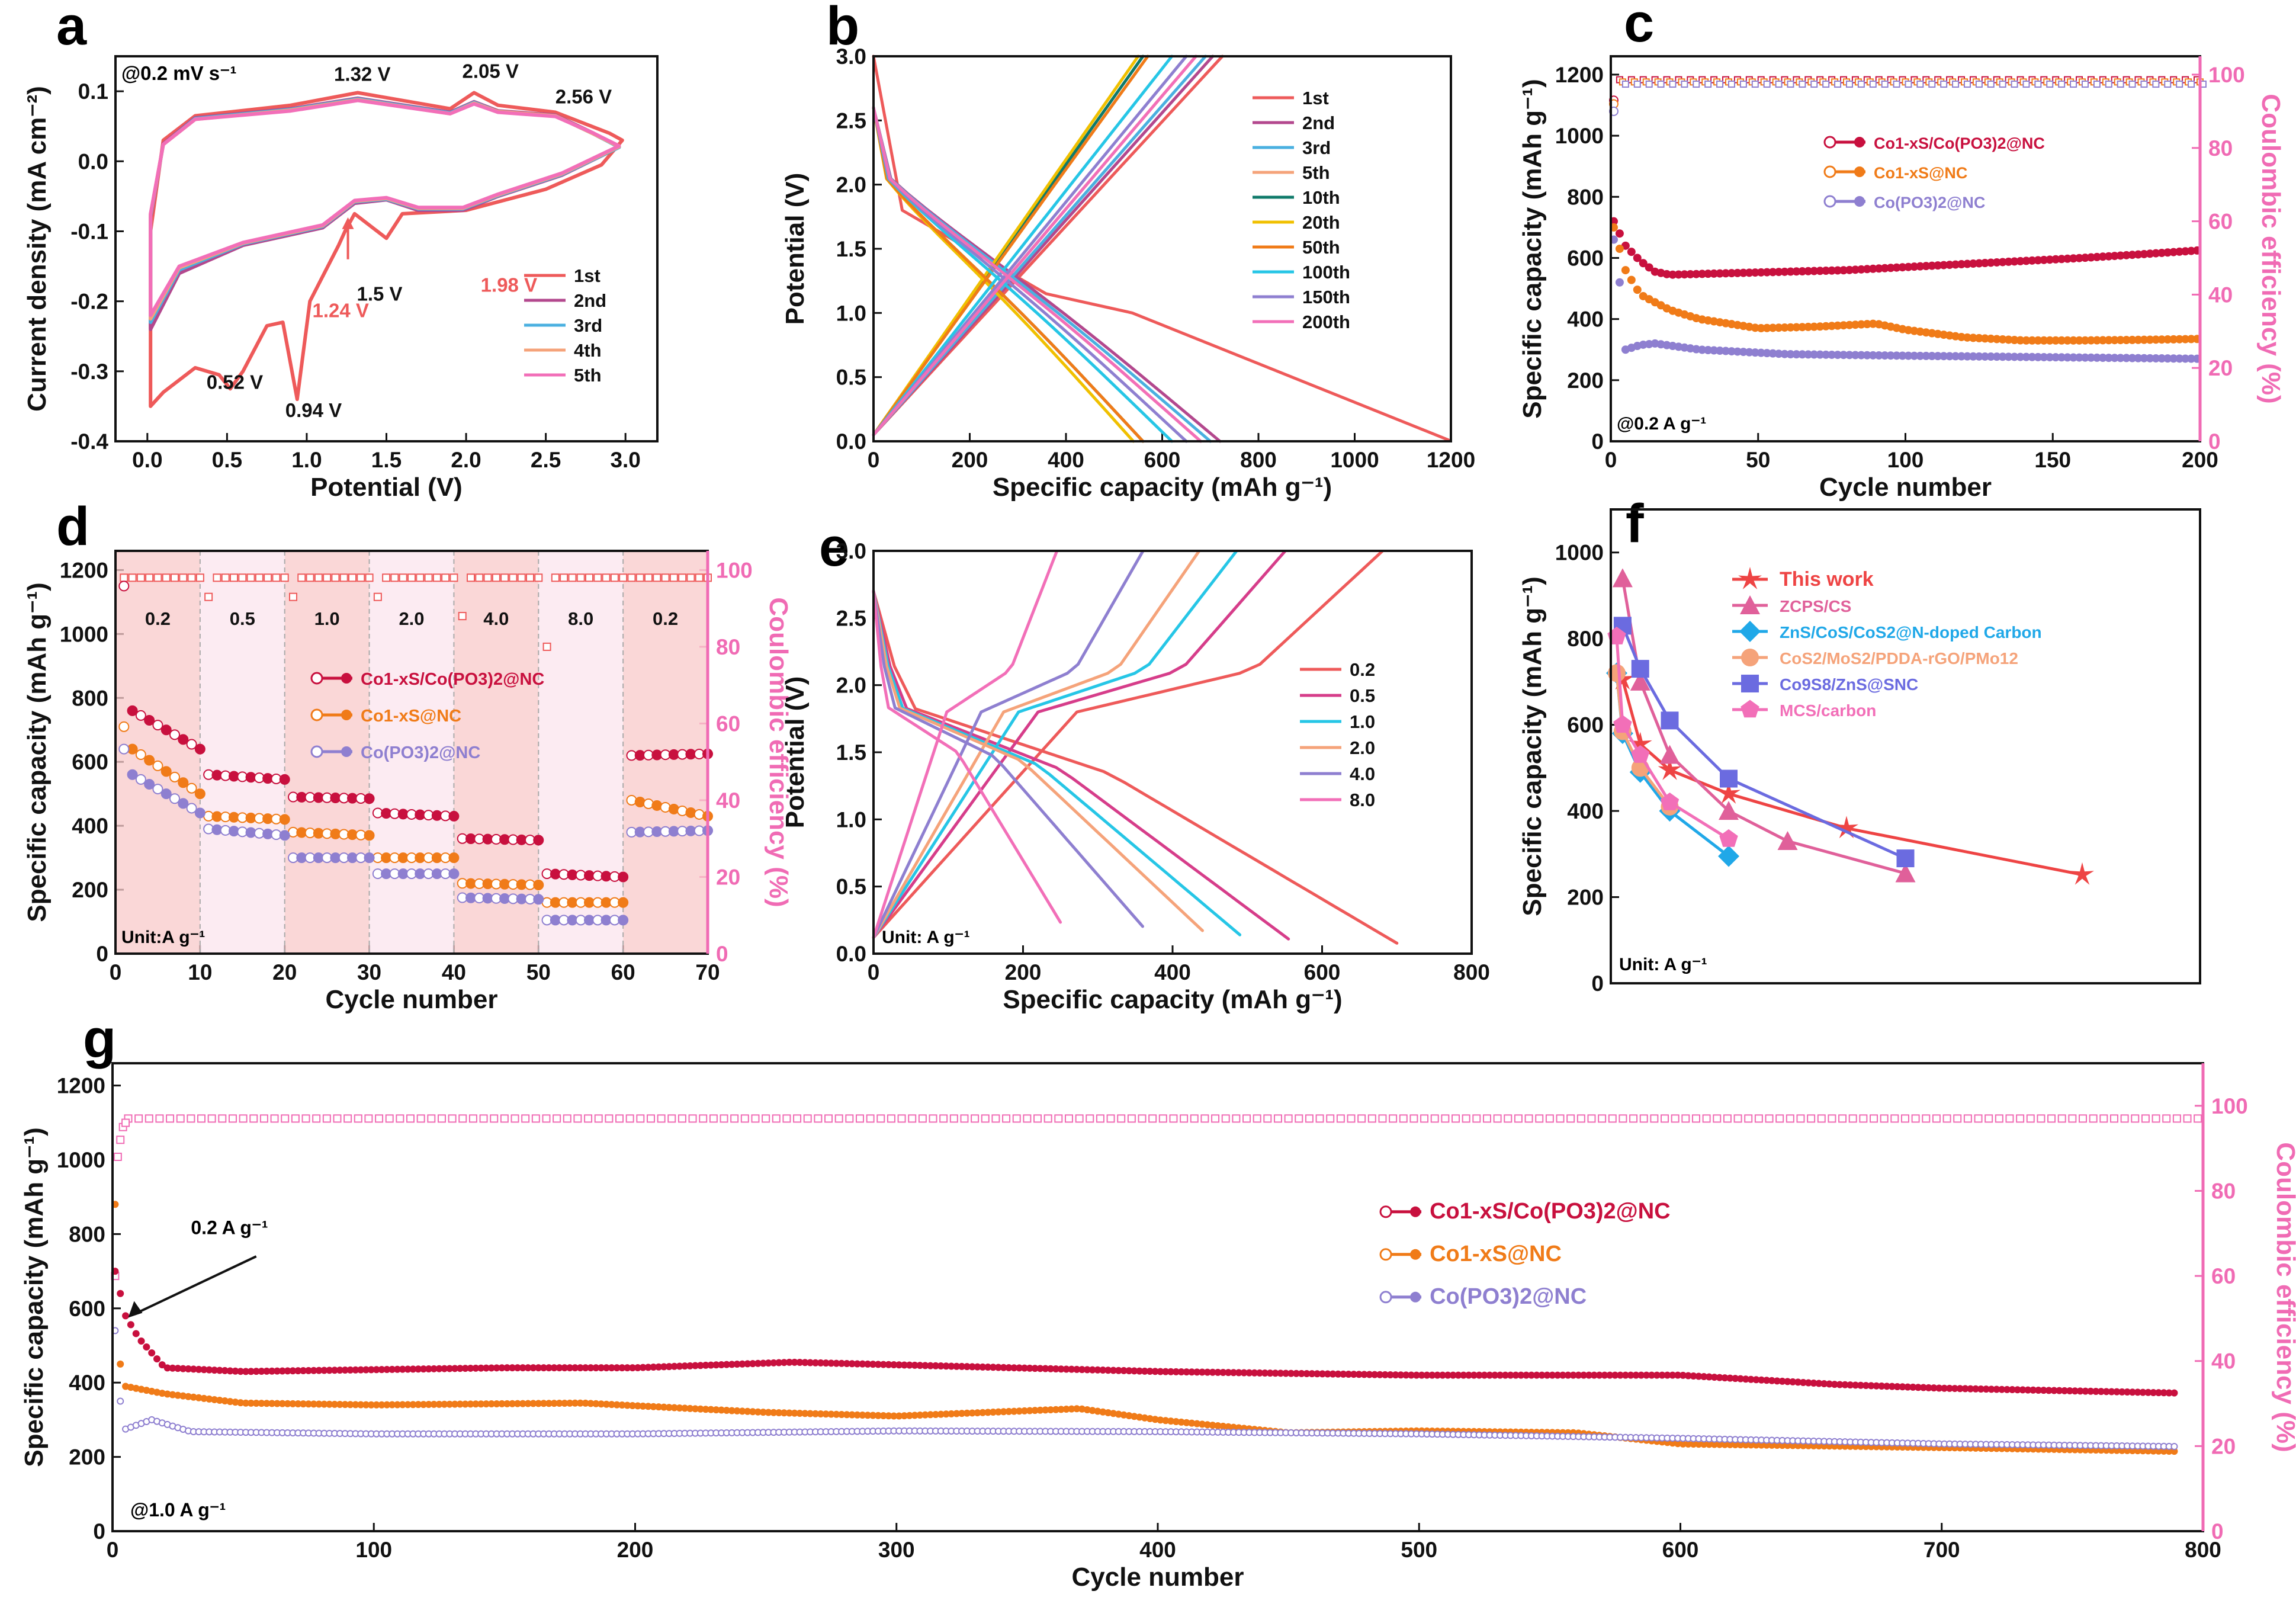 This screenshot has width=2296, height=1607. I want to click on legend-2: Co(PO3)2@NC, so click(1508, 1296).